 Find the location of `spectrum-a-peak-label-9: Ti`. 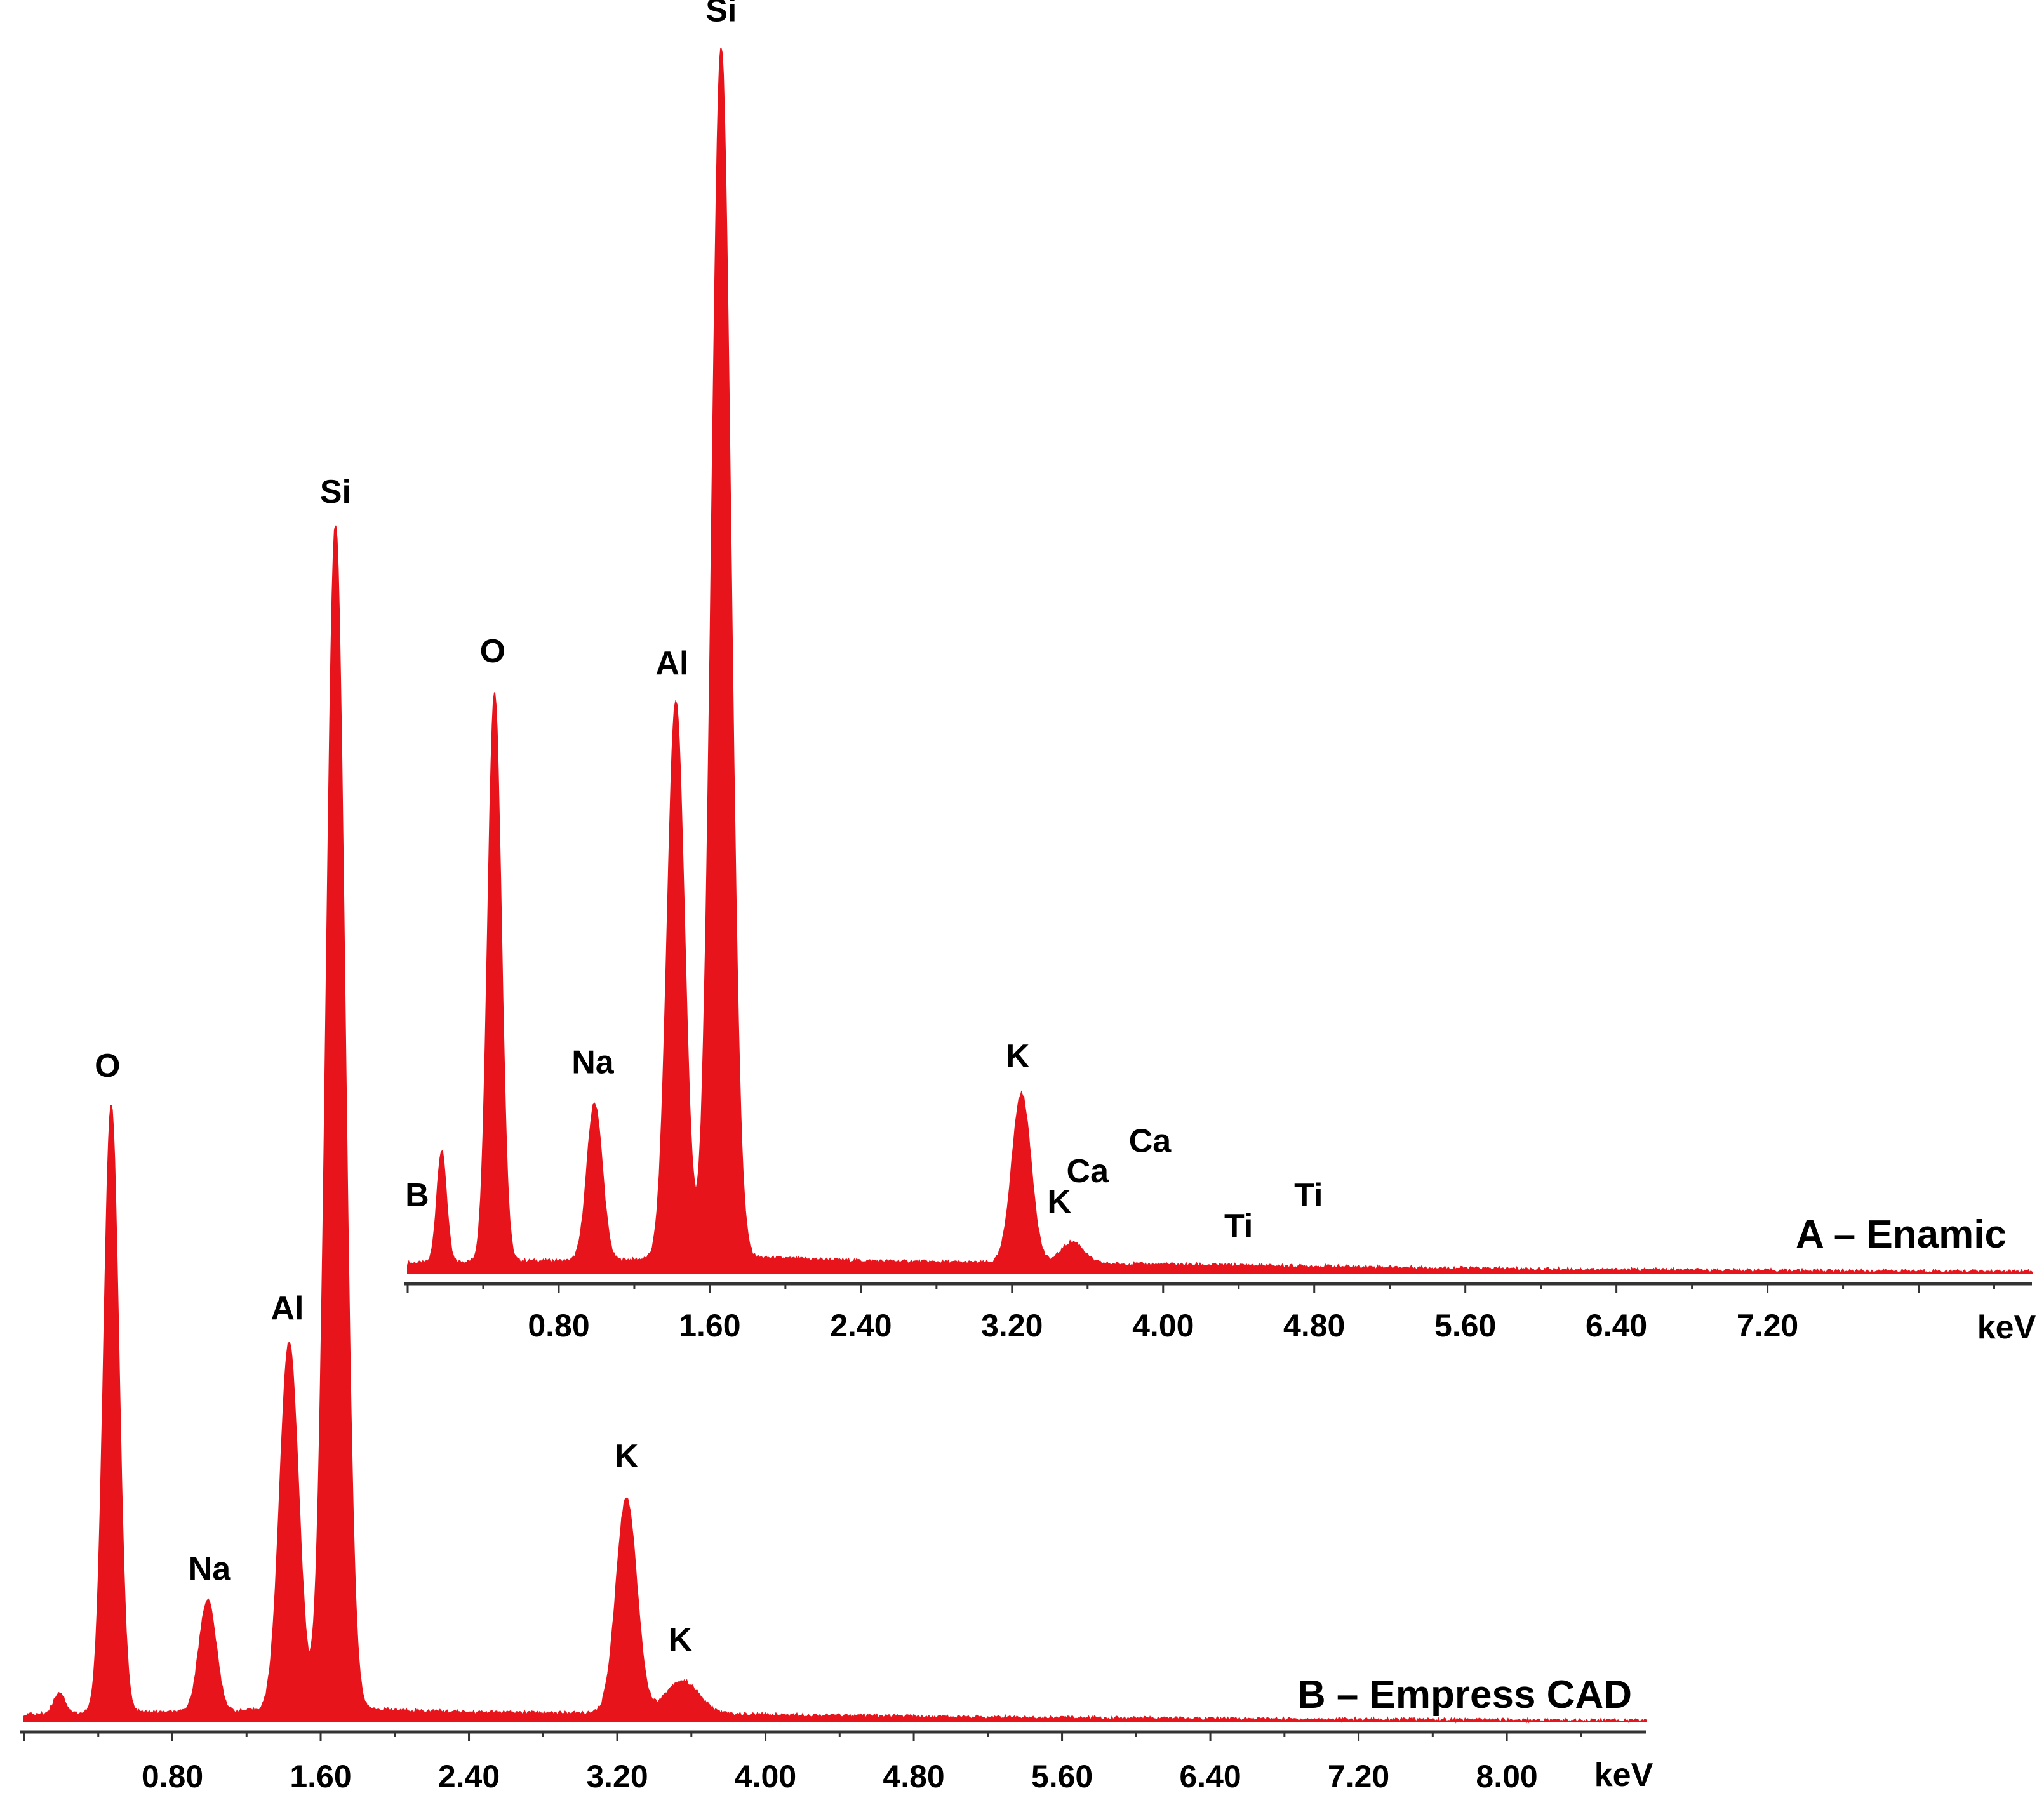

spectrum-a-peak-label-9: Ti is located at coordinates (1238, 1226).